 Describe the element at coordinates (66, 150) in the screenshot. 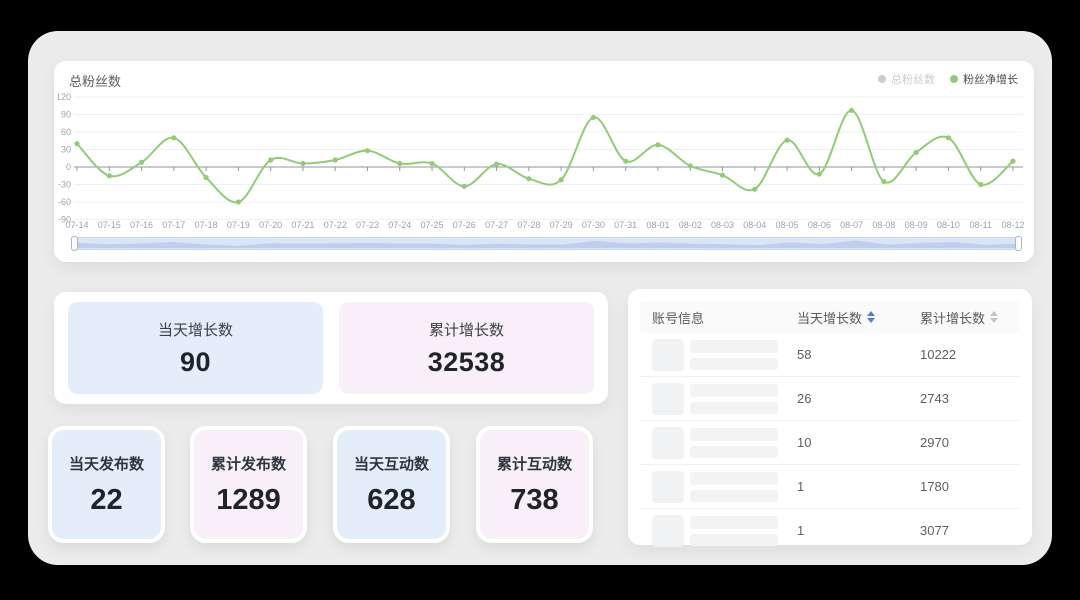

I see `svg-text: 30` at that location.